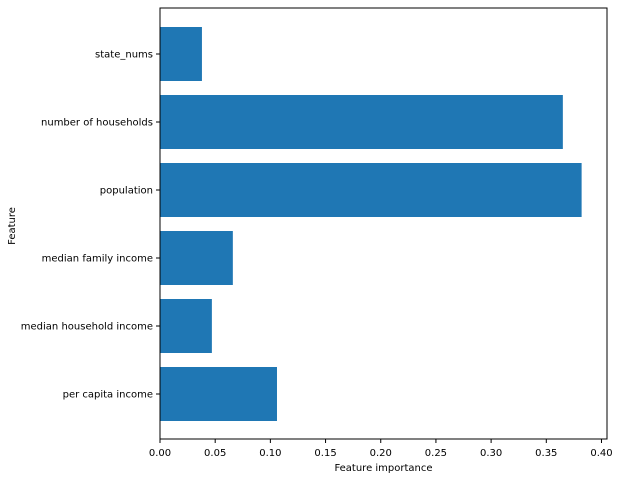  Describe the element at coordinates (601, 453) in the screenshot. I see `x-tick-label: 0.40` at that location.